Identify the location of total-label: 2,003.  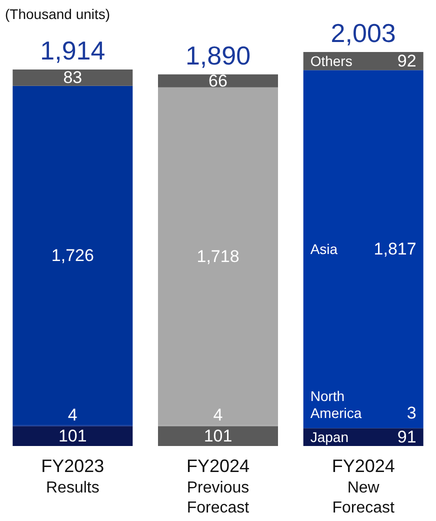
(363, 33).